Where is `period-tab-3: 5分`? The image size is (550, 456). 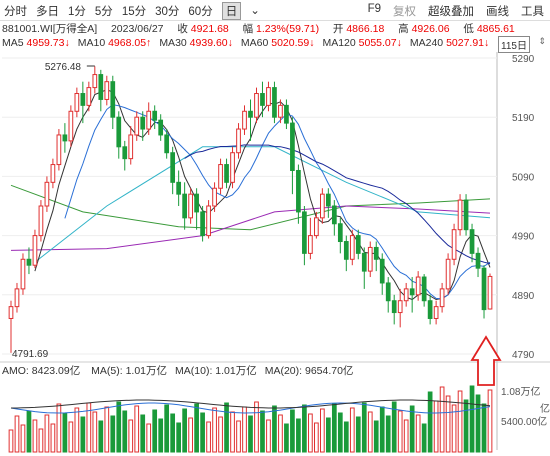 period-tab-3: 5分 is located at coordinates (103, 12).